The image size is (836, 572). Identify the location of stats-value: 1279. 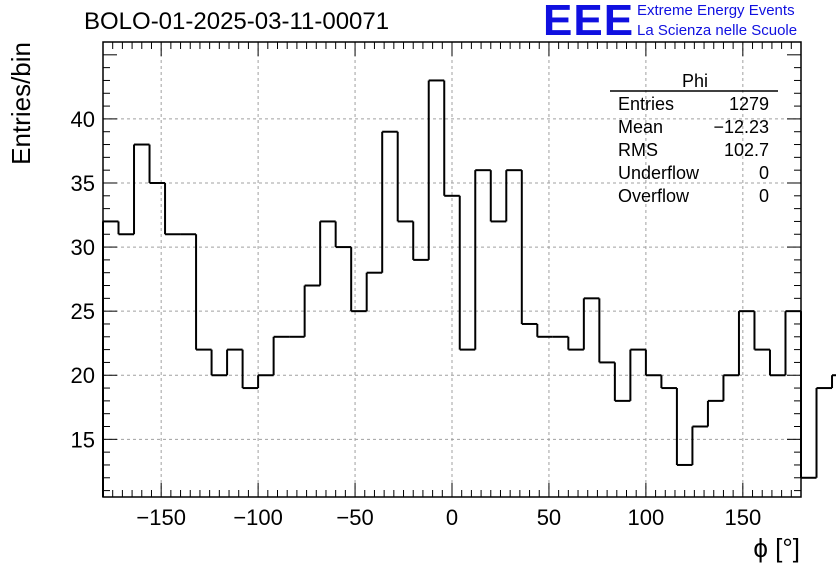
(749, 104).